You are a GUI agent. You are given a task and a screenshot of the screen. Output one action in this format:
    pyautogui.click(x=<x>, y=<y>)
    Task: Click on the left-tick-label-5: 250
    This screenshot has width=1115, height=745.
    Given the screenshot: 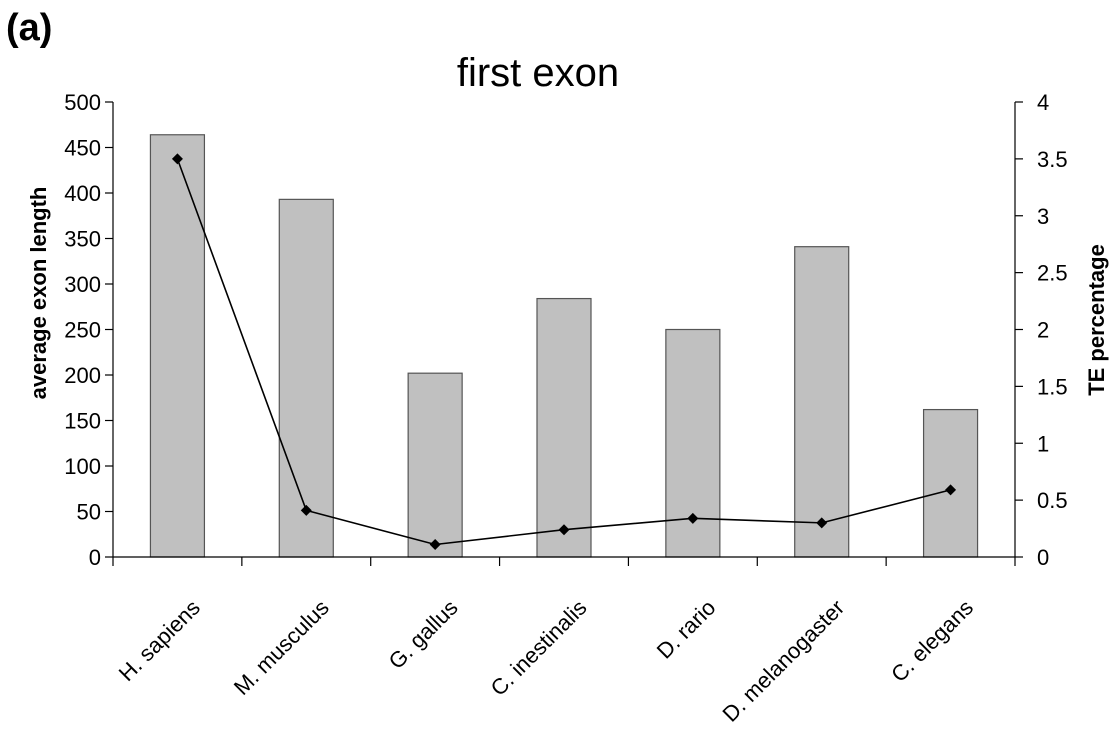 What is the action you would take?
    pyautogui.click(x=82, y=330)
    